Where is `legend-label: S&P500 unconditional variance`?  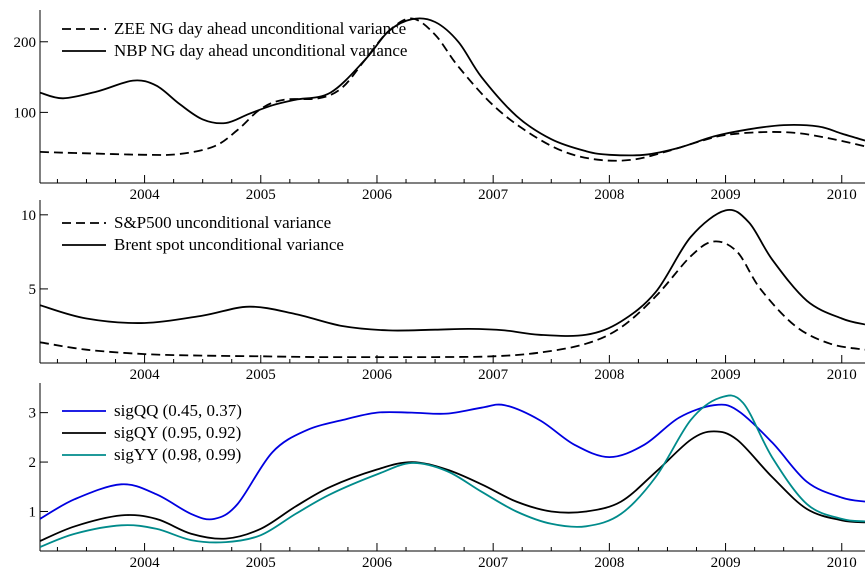
legend-label: S&P500 unconditional variance is located at coordinates (222, 222).